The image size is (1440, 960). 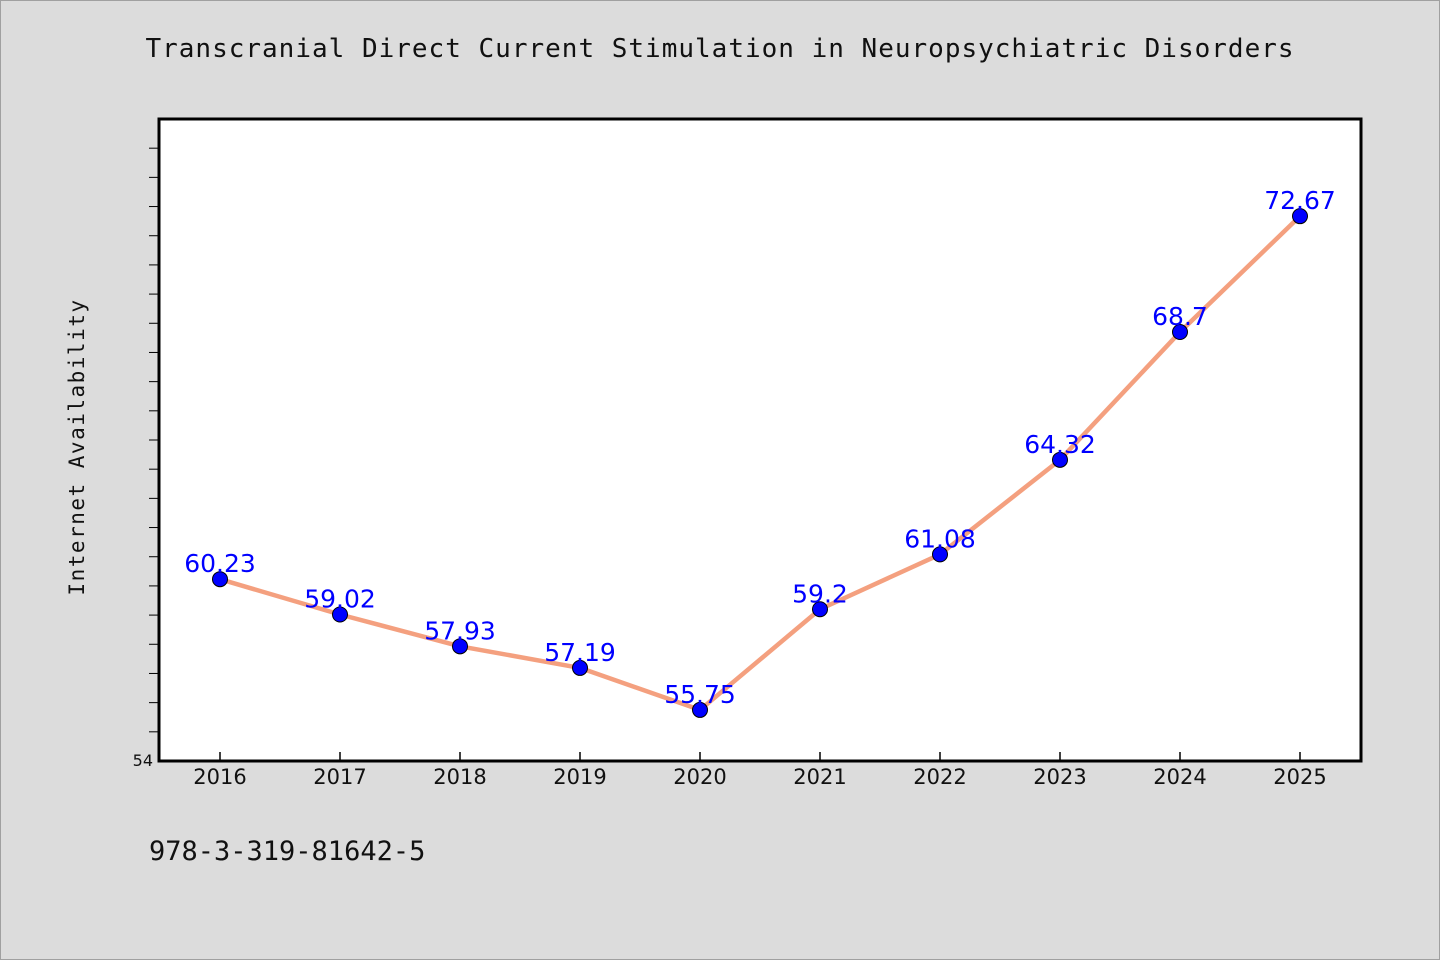 I want to click on data-label: 68.7, so click(x=1180, y=316).